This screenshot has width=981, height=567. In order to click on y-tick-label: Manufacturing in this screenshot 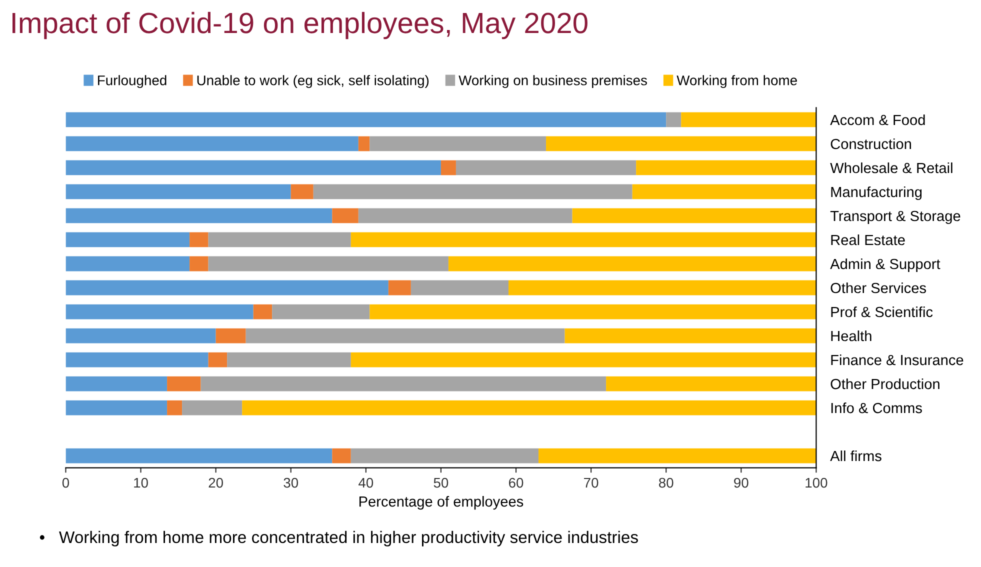, I will do `click(876, 193)`.